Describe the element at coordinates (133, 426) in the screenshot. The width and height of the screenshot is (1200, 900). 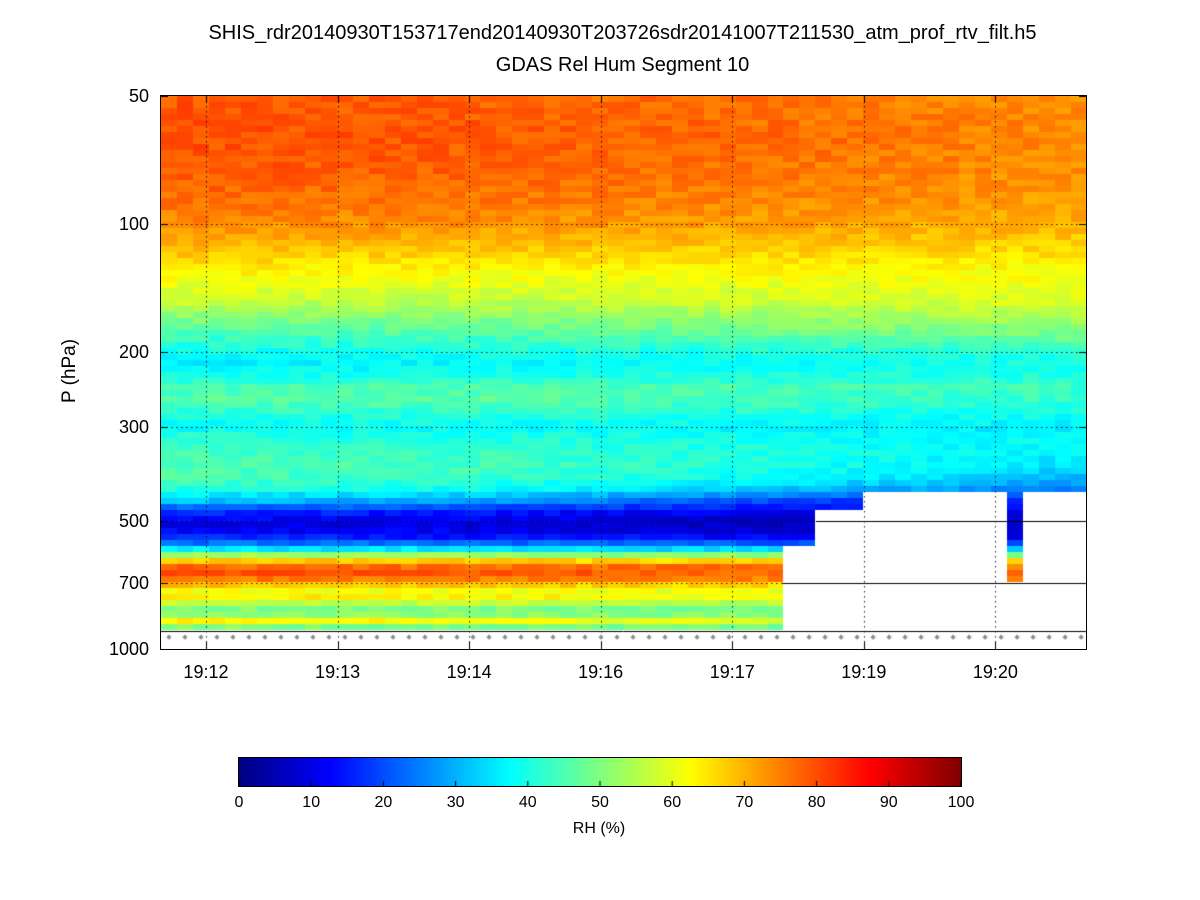
I see `y-tick-label: 300` at that location.